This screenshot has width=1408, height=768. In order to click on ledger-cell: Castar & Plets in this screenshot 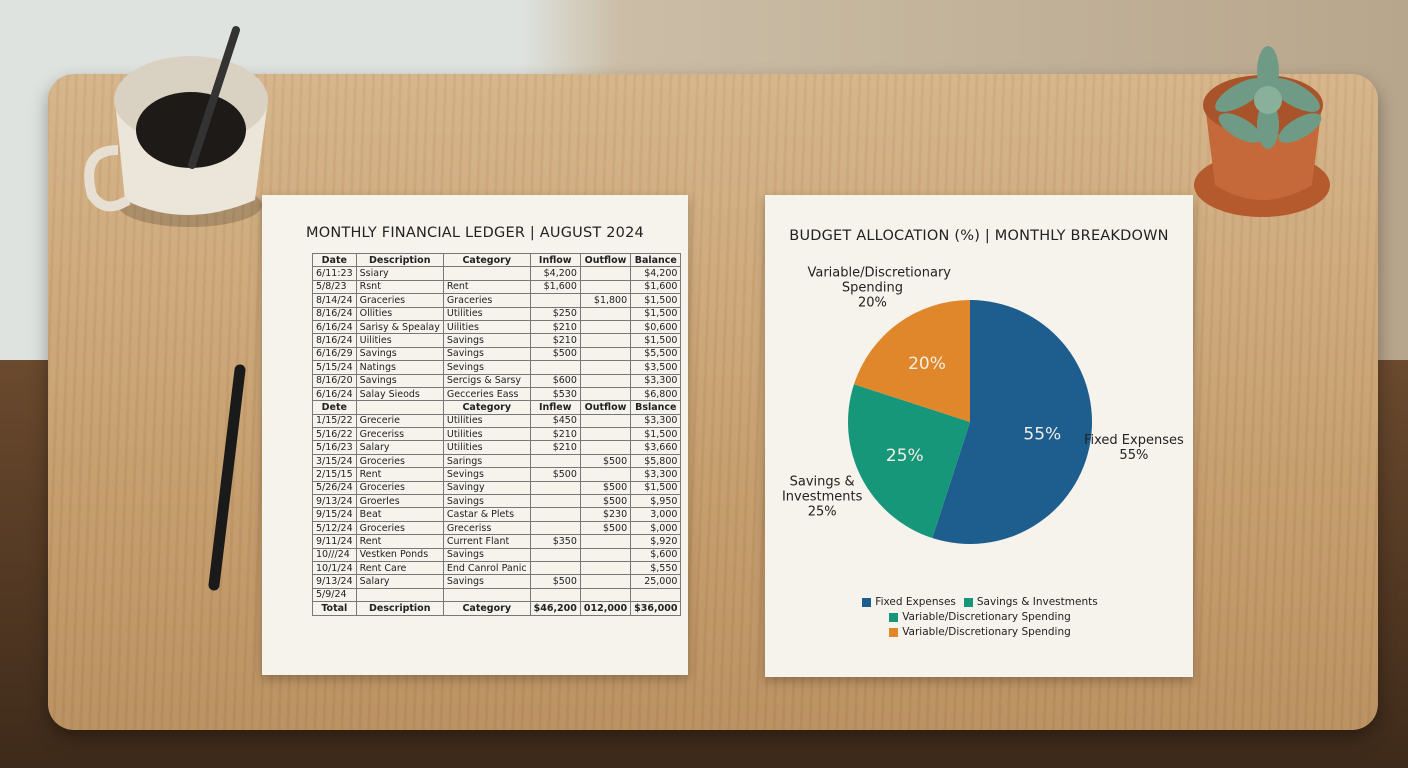, I will do `click(486, 514)`.